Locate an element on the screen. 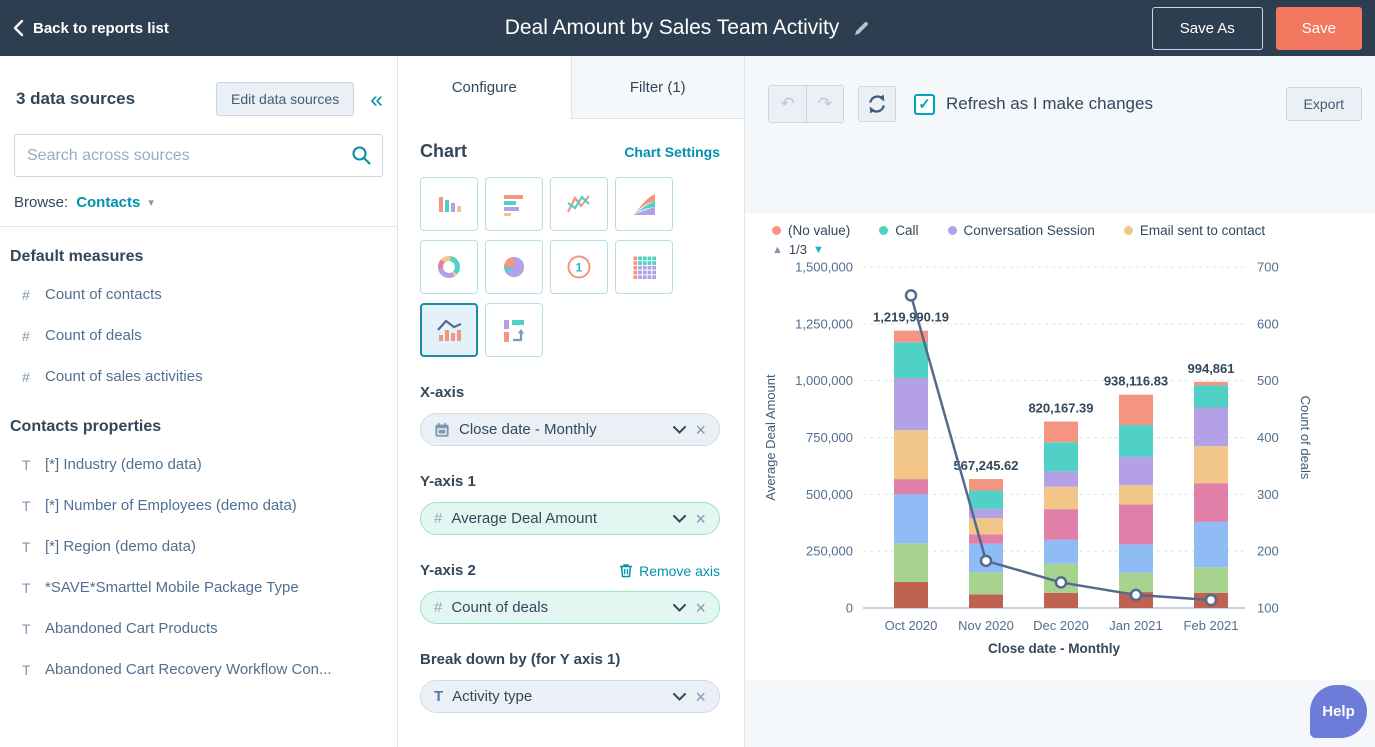 Image resolution: width=1375 pixels, height=747 pixels. sidebar-property-item: T [*] Region (demo data) is located at coordinates (198, 546).